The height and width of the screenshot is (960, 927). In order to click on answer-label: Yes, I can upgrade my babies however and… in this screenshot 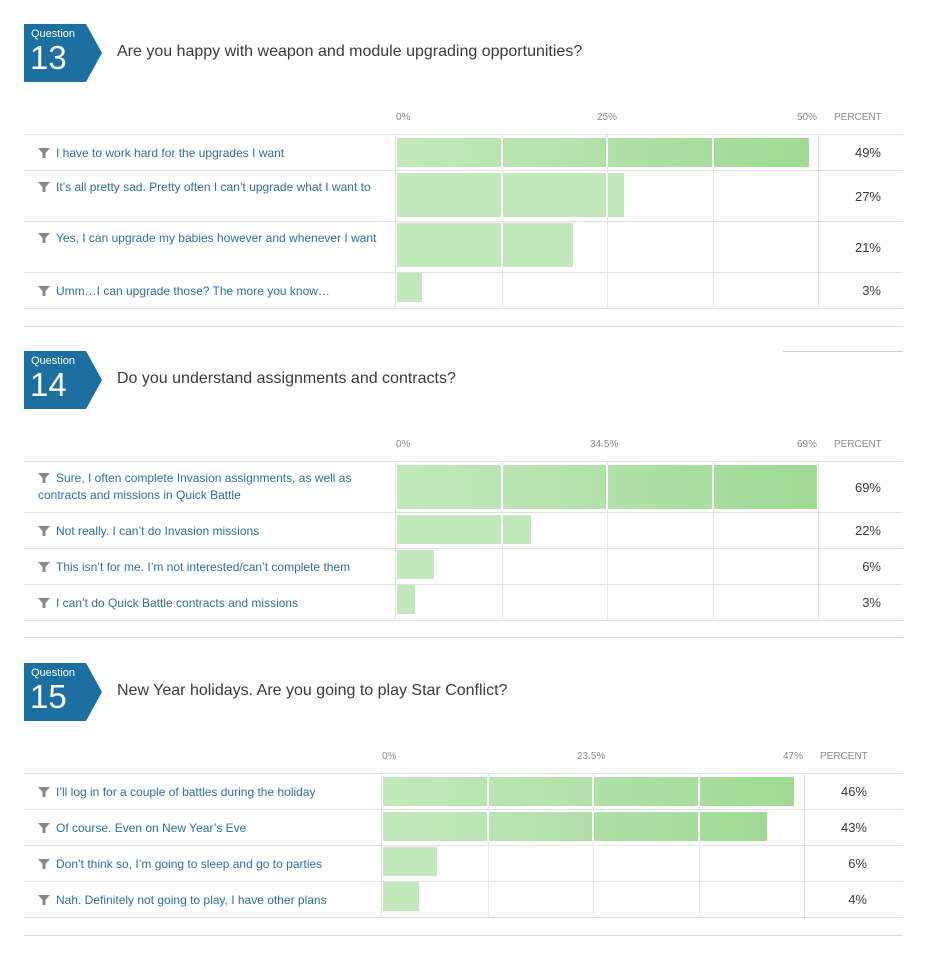, I will do `click(210, 238)`.